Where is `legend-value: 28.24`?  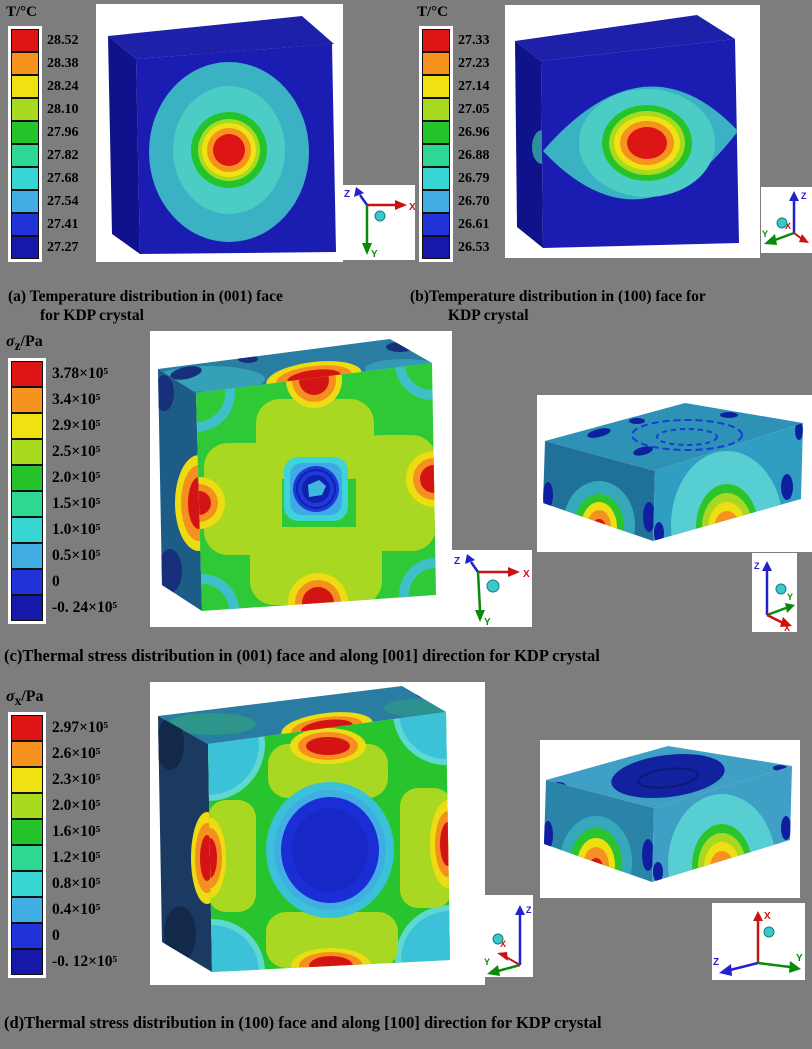
legend-value: 28.24 is located at coordinates (63, 86).